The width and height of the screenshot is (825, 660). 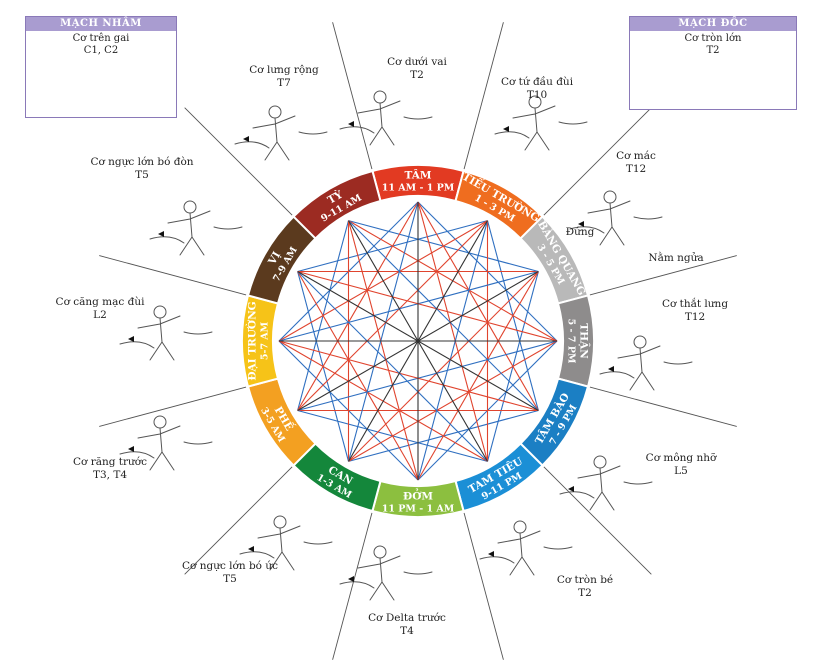 I want to click on meridian-star-lines, so click(x=418, y=341).